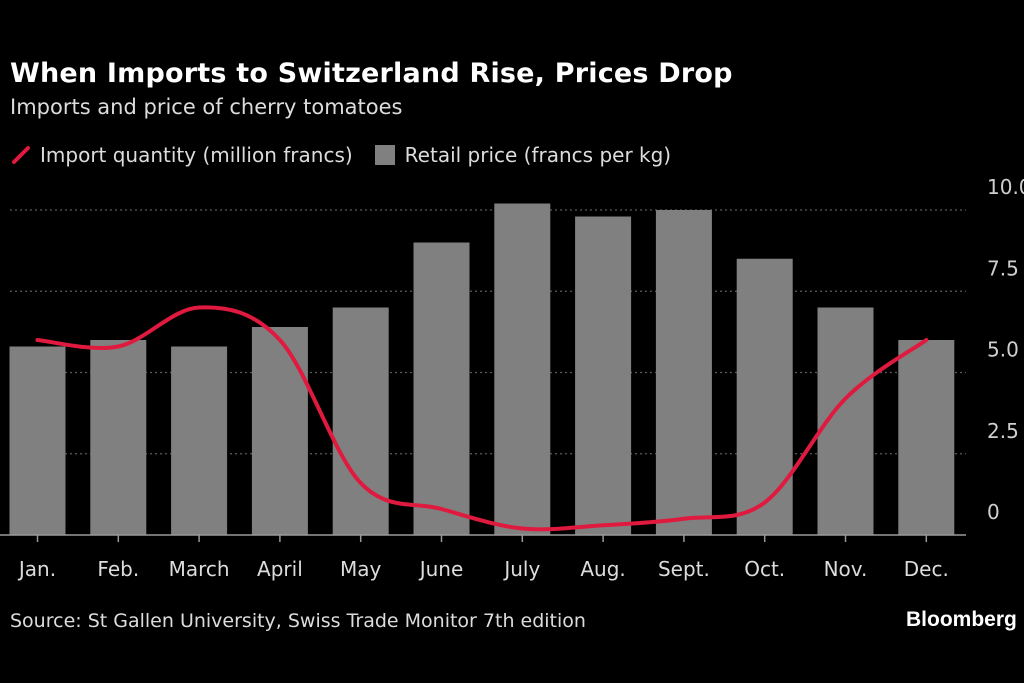  What do you see at coordinates (538, 155) in the screenshot?
I see `legend-label-price: Retail price (francs per kg)` at bounding box center [538, 155].